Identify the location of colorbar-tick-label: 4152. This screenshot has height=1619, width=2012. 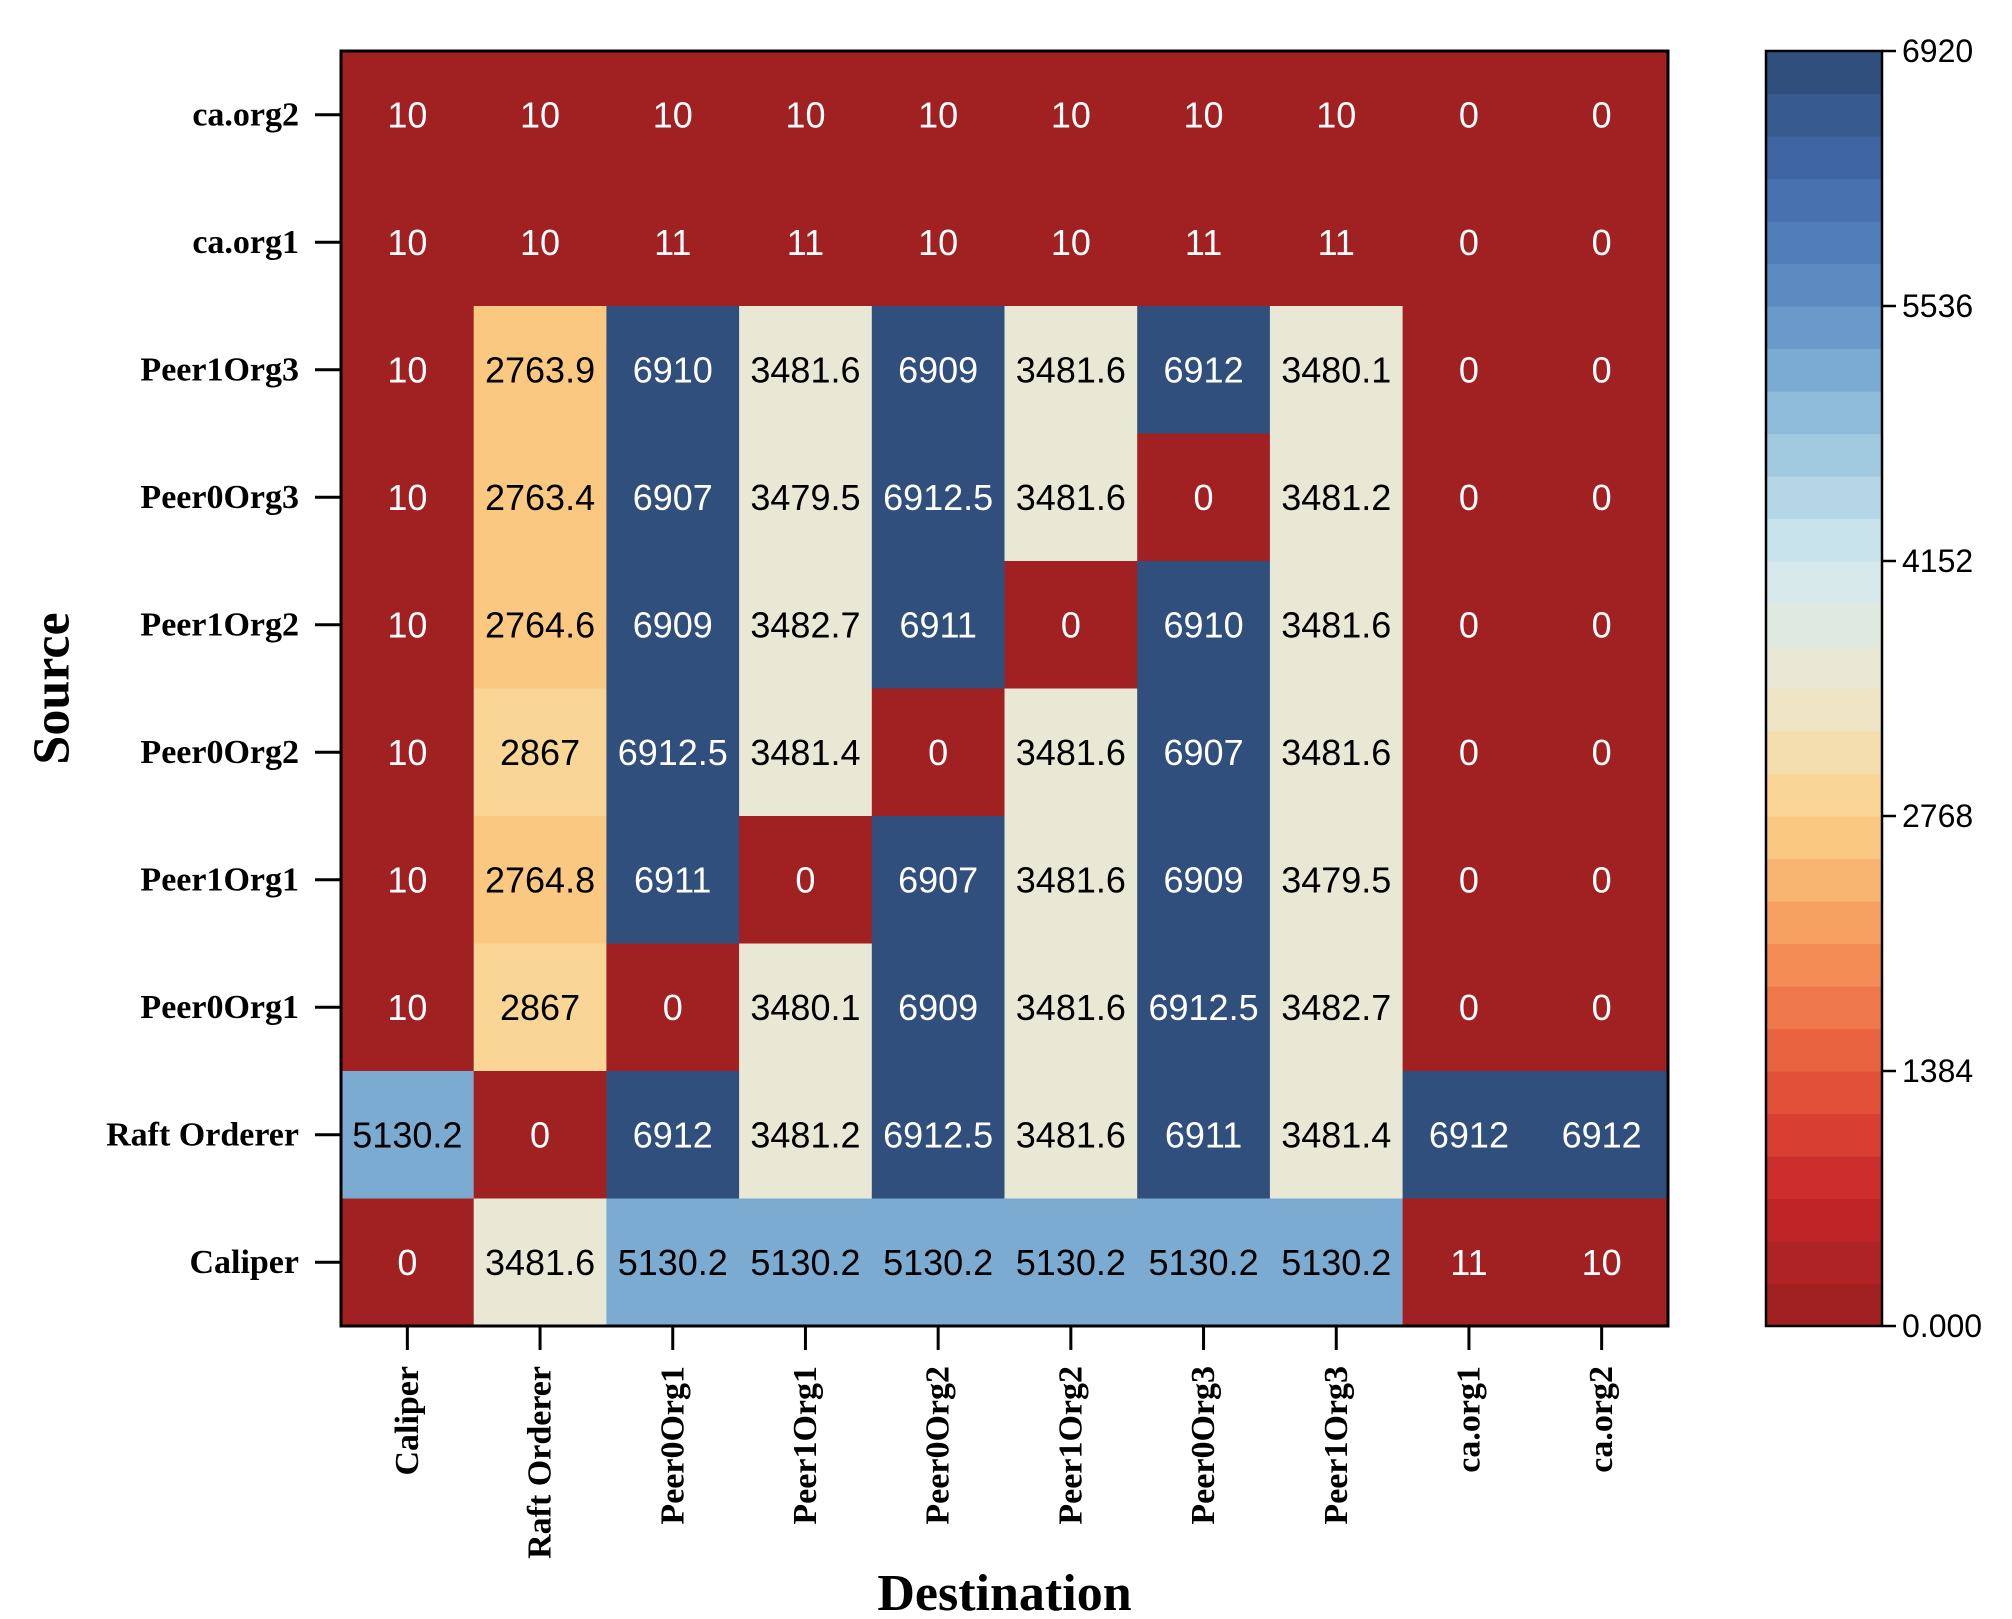
(1937, 561).